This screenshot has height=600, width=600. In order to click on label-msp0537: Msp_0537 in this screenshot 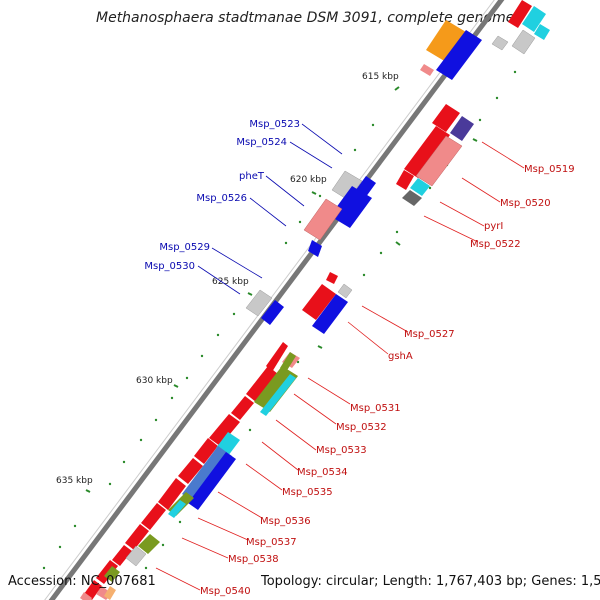, I will do `click(271, 542)`.